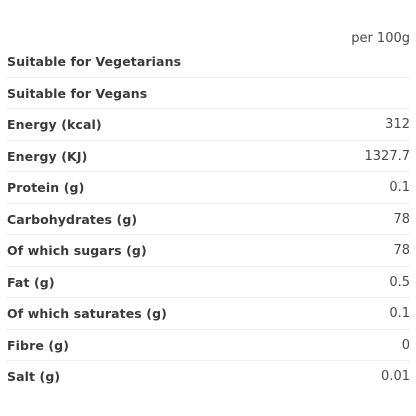 The height and width of the screenshot is (416, 416). Describe the element at coordinates (208, 251) in the screenshot. I see `row-sugars: Of which sugars (g) 78` at that location.